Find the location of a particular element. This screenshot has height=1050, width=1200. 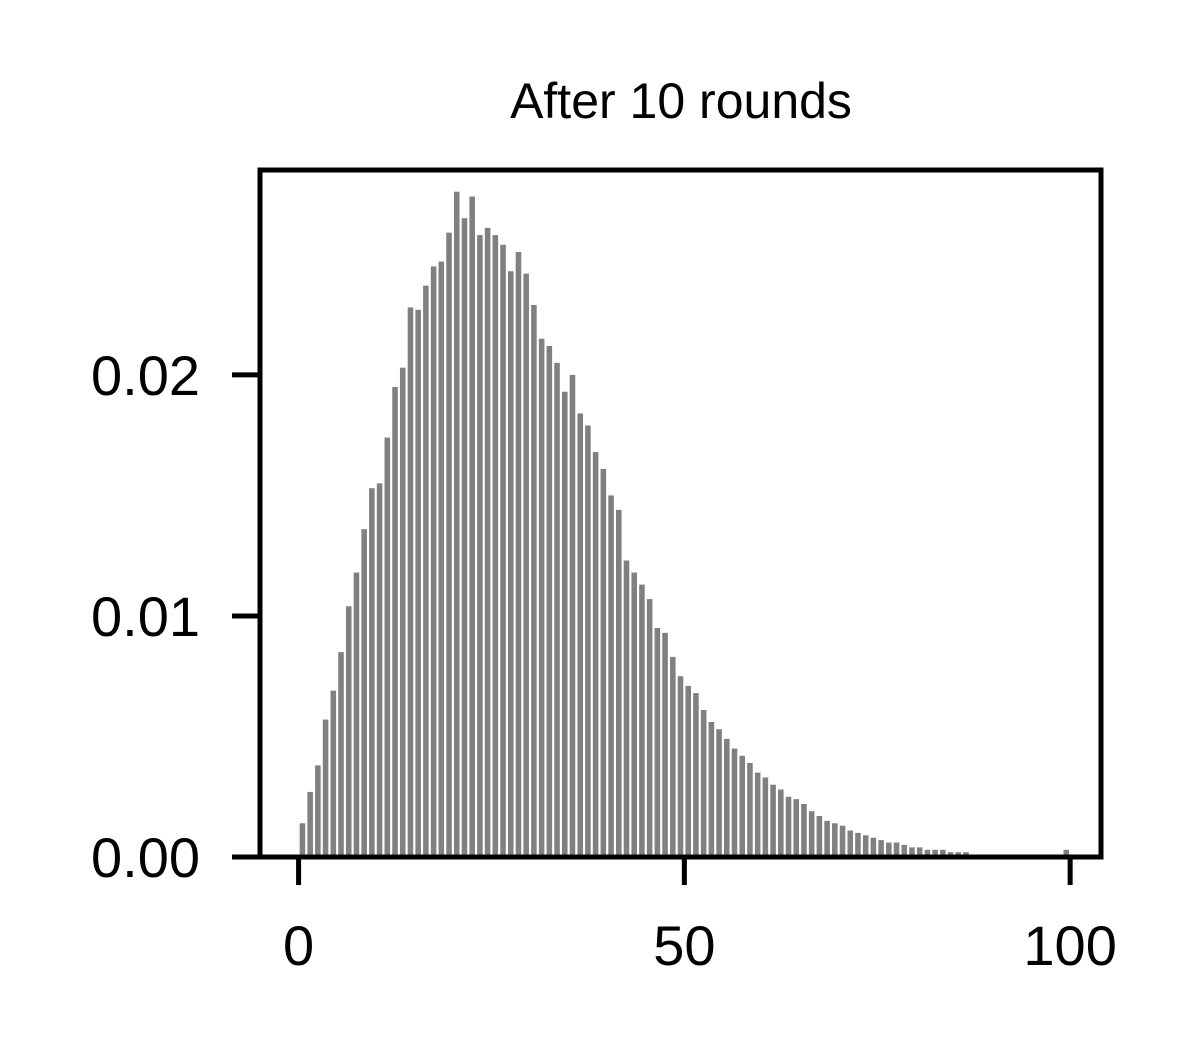

chart-title: After 10 rounds is located at coordinates (681, 101).